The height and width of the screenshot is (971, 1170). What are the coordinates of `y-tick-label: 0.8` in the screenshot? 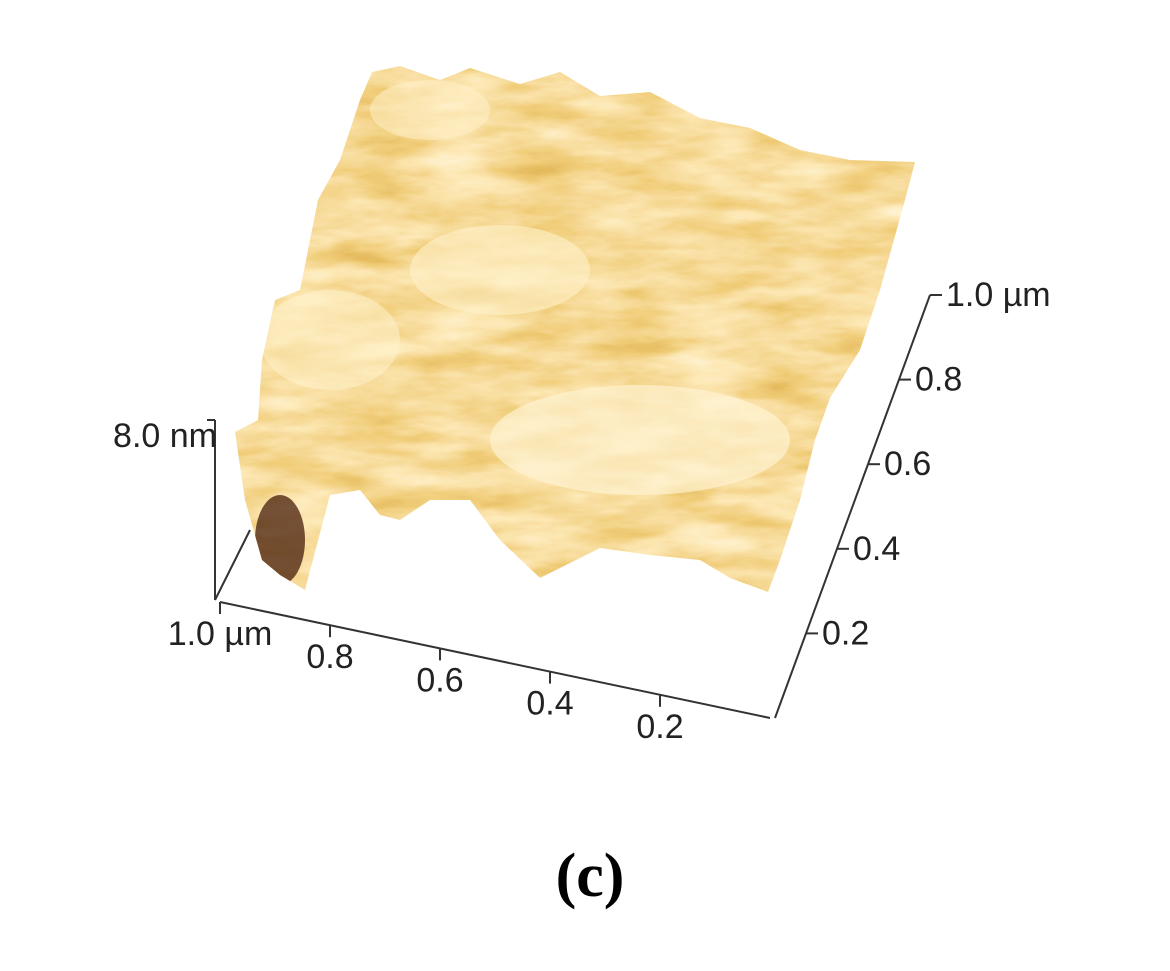 It's located at (938, 380).